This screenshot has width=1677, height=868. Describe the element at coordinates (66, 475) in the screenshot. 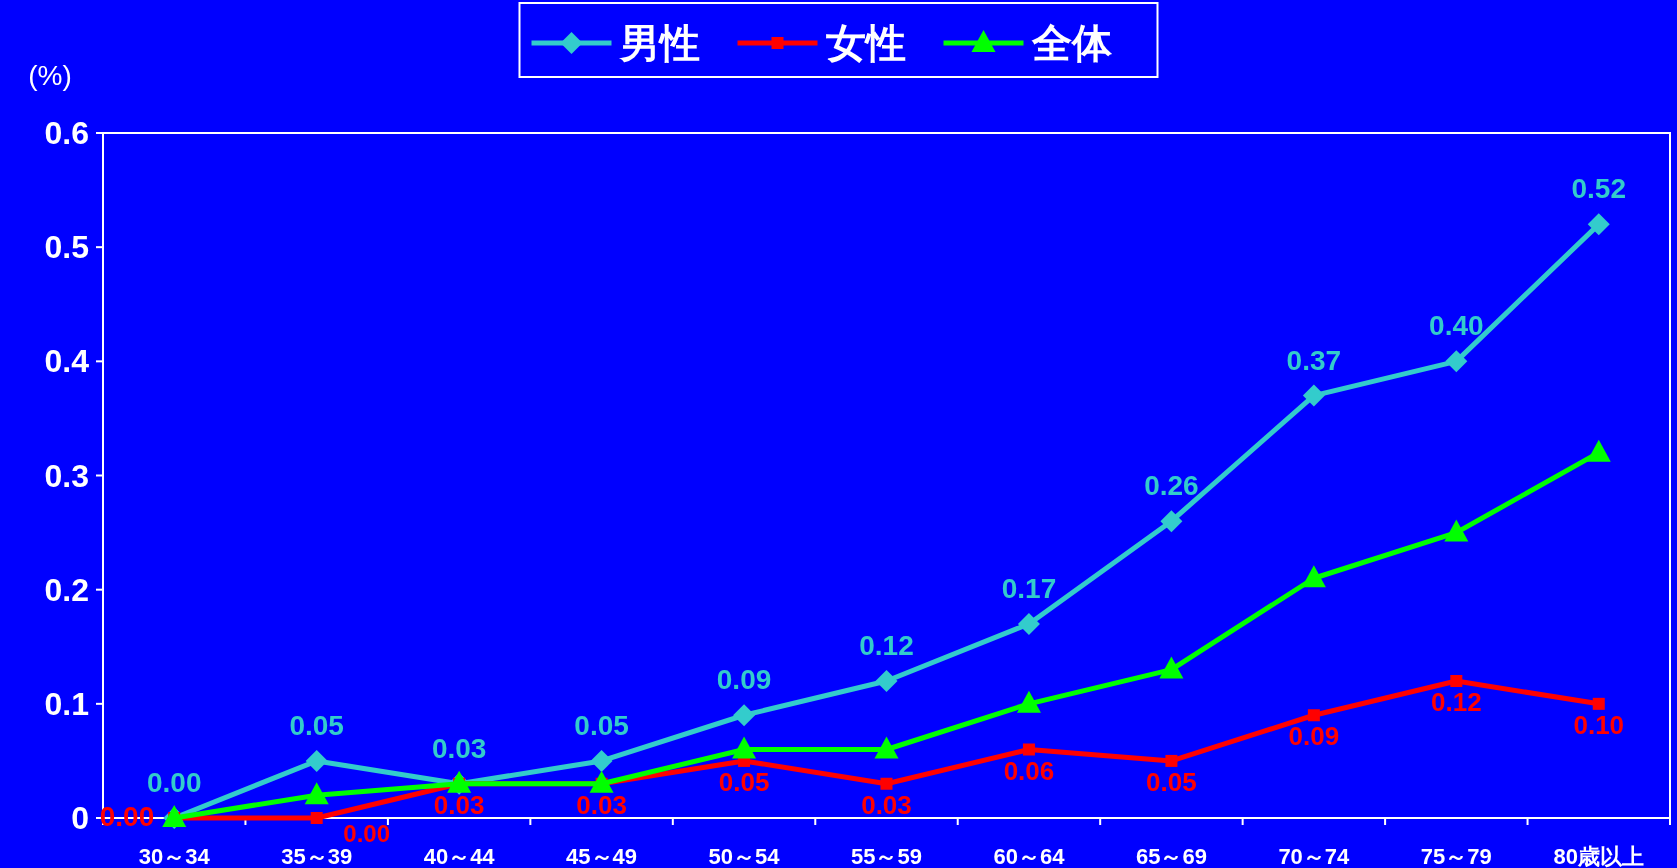

I see `y-tick-label: 0.3` at that location.